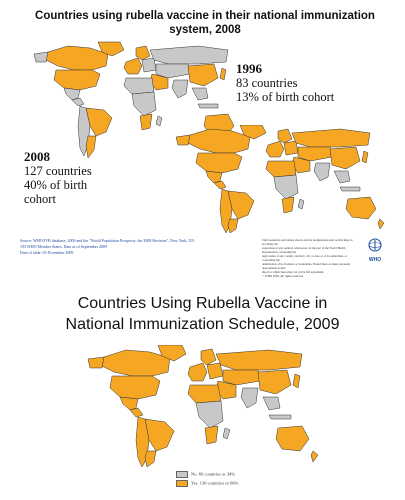 The height and width of the screenshot is (500, 405). Describe the element at coordinates (259, 360) in the screenshot. I see `map-2009-russia` at that location.